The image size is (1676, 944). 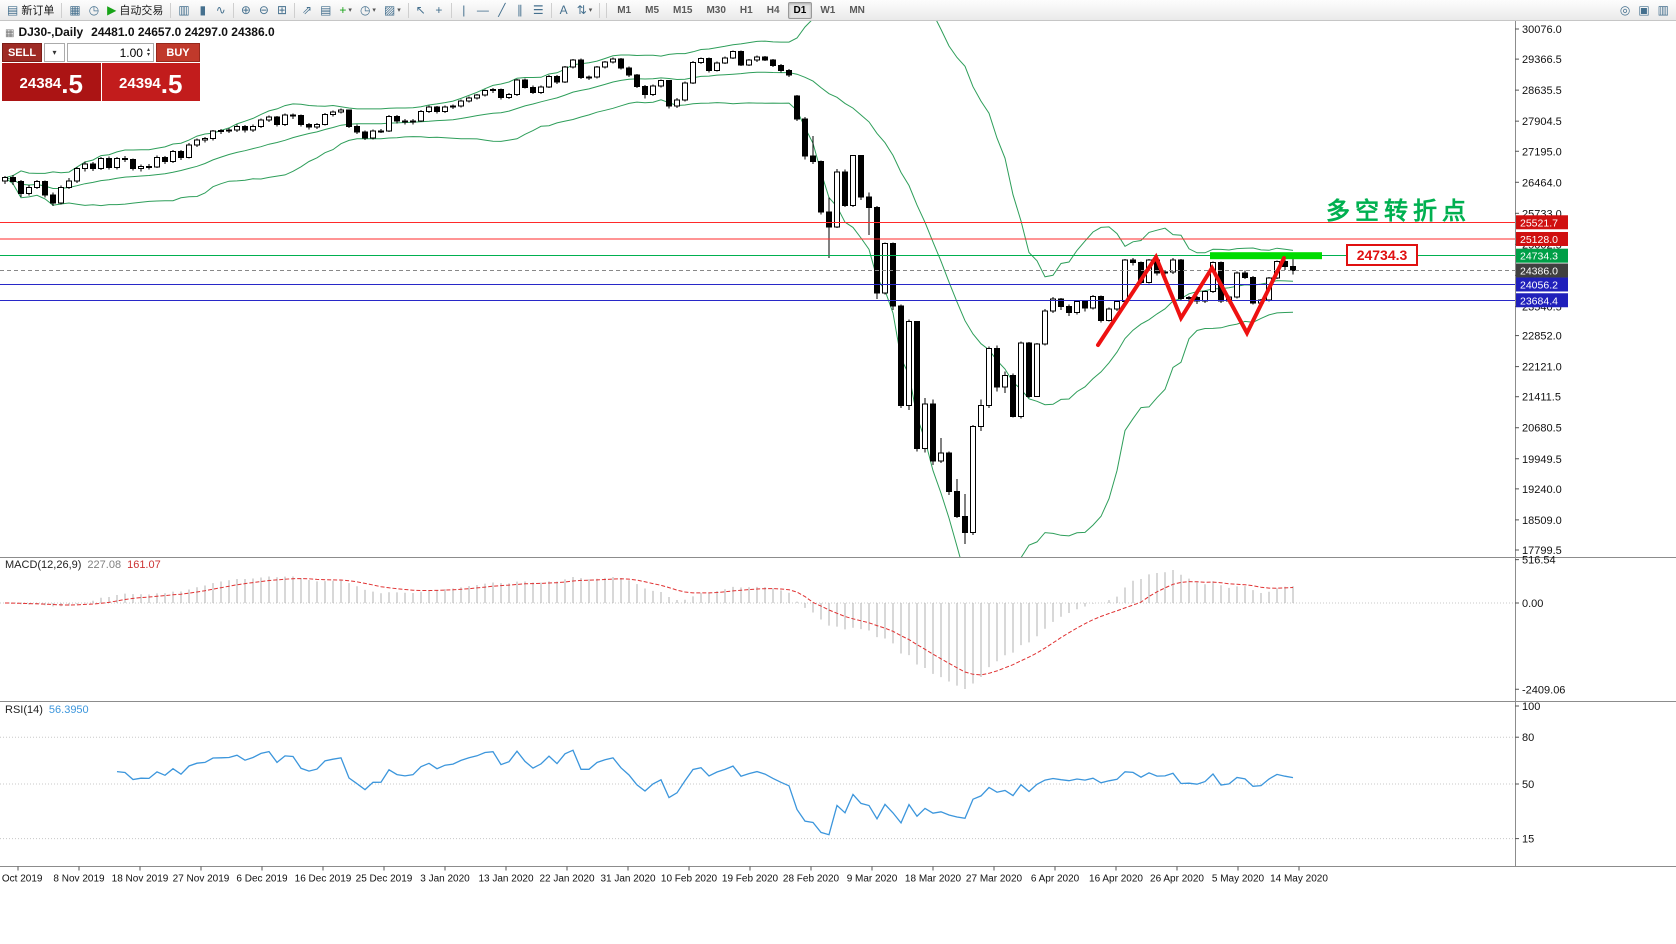 What do you see at coordinates (716, 10) in the screenshot?
I see `timeframe-m30: M30` at bounding box center [716, 10].